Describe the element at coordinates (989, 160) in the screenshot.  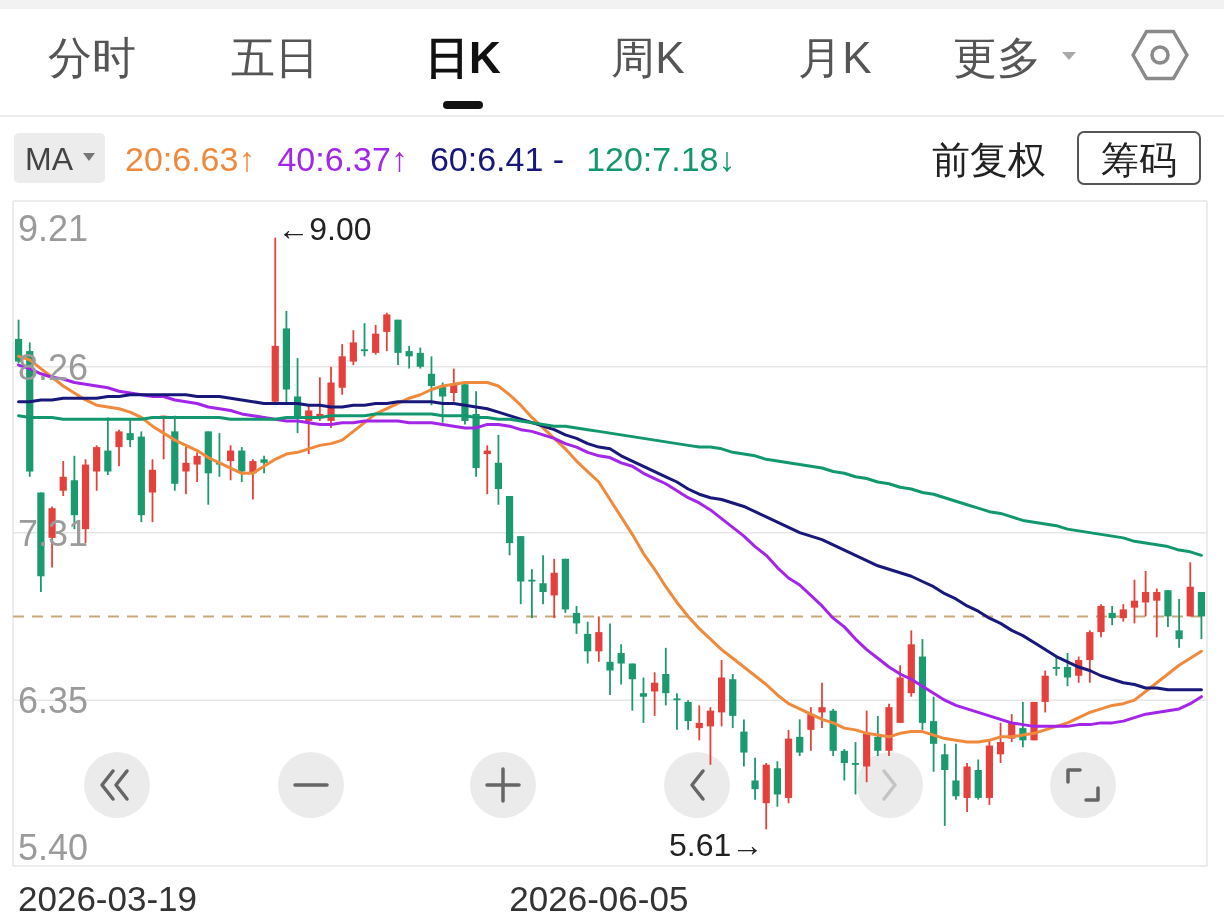
I see `text: 前复权` at that location.